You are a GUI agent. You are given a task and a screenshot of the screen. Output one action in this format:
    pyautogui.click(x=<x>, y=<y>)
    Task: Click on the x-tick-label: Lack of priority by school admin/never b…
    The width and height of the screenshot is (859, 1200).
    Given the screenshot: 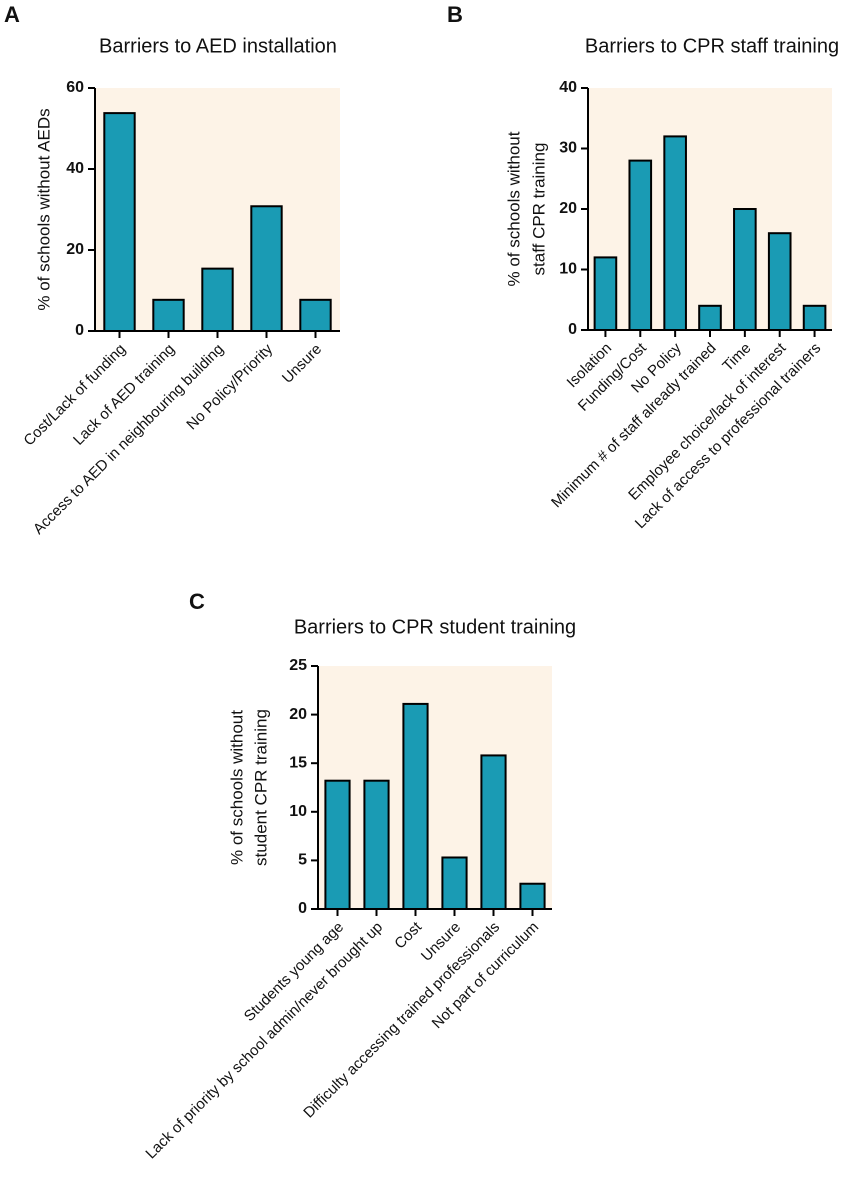 What is the action you would take?
    pyautogui.click(x=264, y=1041)
    